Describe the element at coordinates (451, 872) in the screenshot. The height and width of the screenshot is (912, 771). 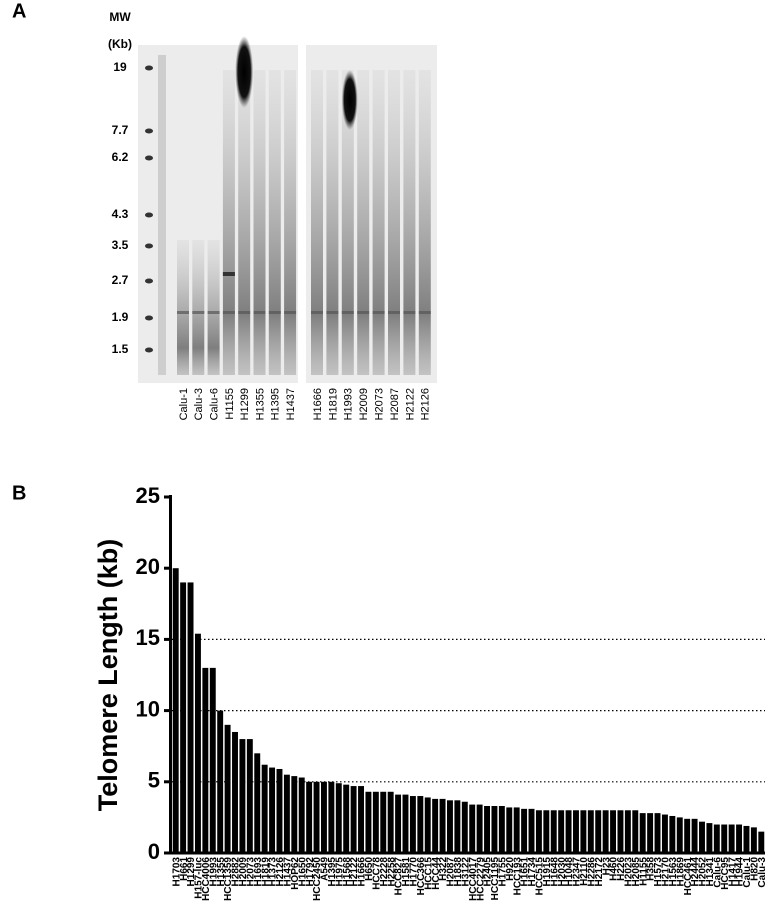
I see `x-tick-label: H2087` at that location.